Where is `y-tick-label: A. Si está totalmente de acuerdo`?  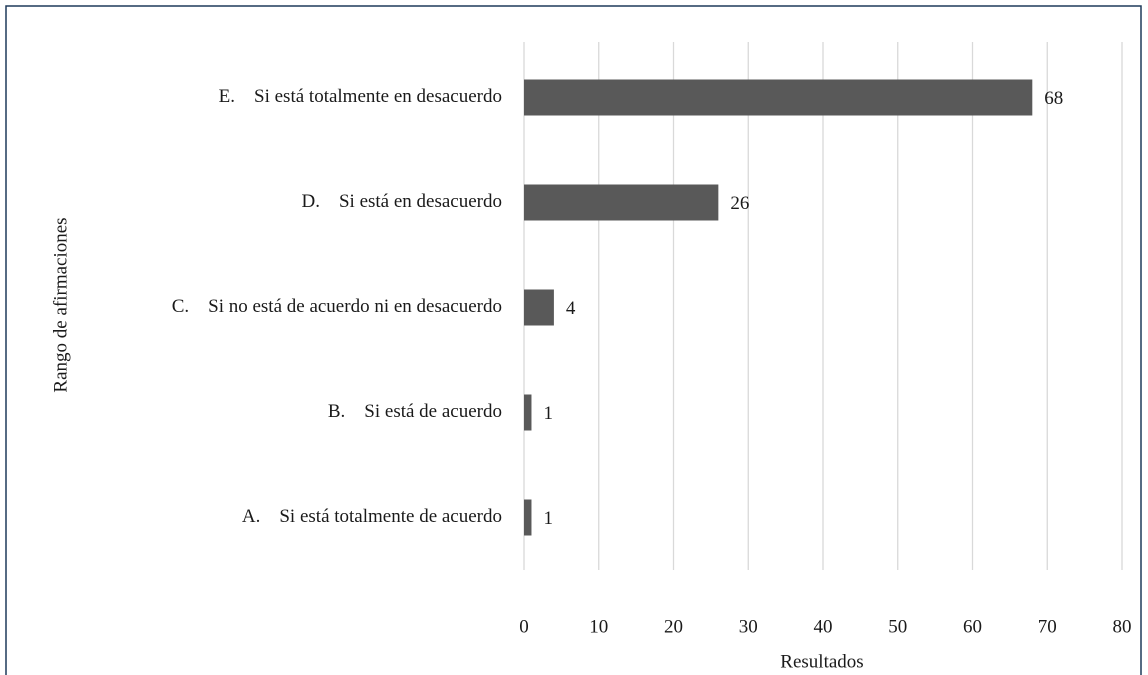 y-tick-label: A. Si está totalmente de acuerdo is located at coordinates (372, 516).